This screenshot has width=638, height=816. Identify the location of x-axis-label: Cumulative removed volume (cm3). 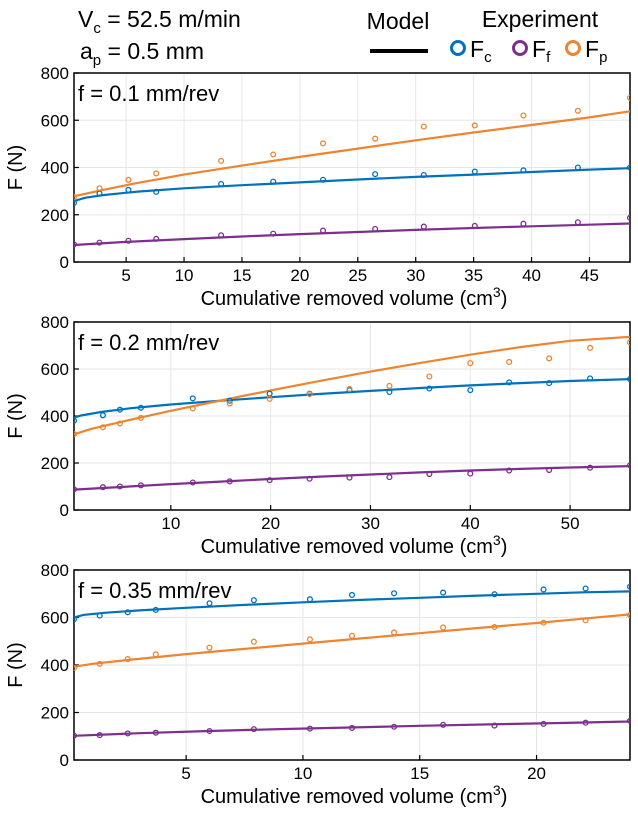
(354, 297).